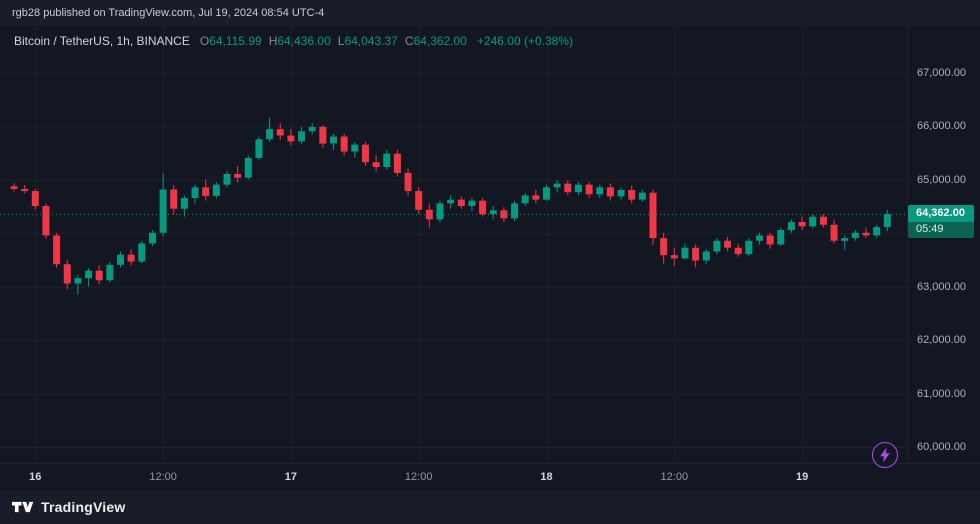  I want to click on tradingview-logo-icon, so click(23, 507).